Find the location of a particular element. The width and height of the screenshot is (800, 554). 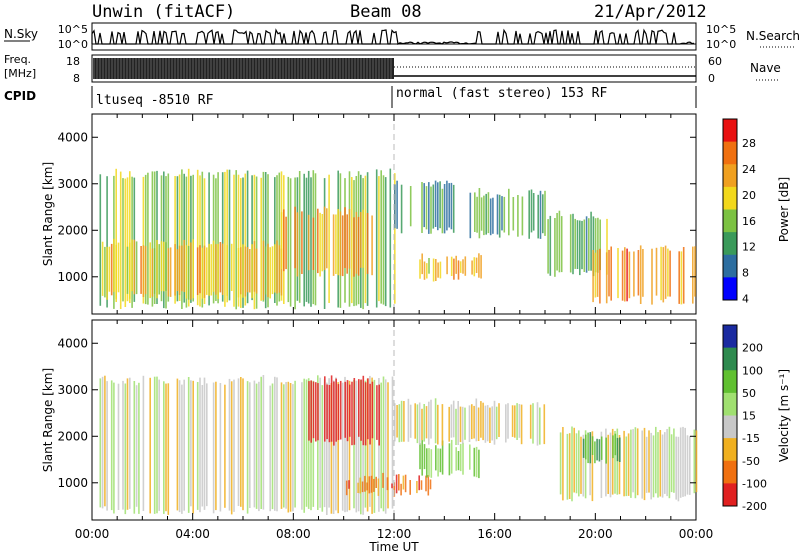

freq-tick-bottom: 8 is located at coordinates (76, 78).